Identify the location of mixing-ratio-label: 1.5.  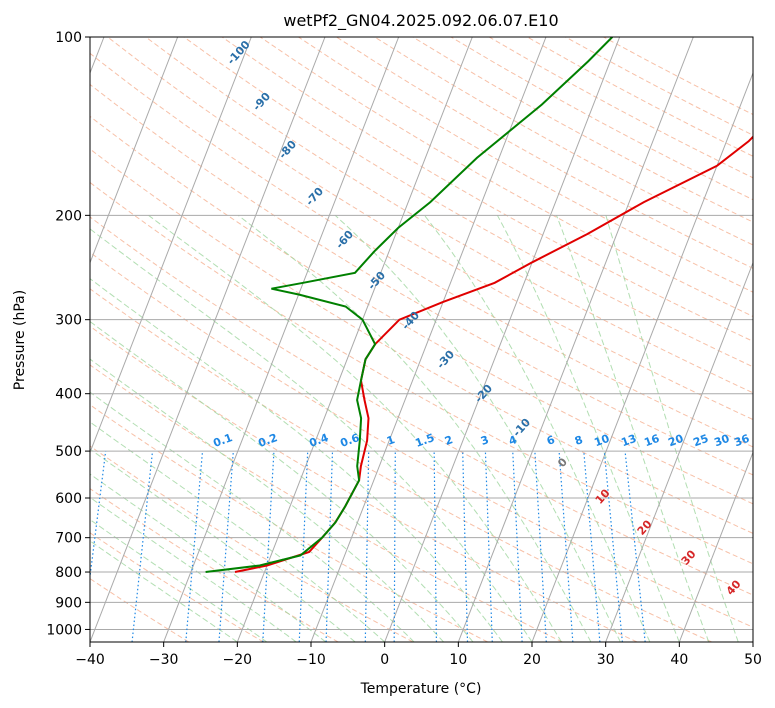
(424, 440).